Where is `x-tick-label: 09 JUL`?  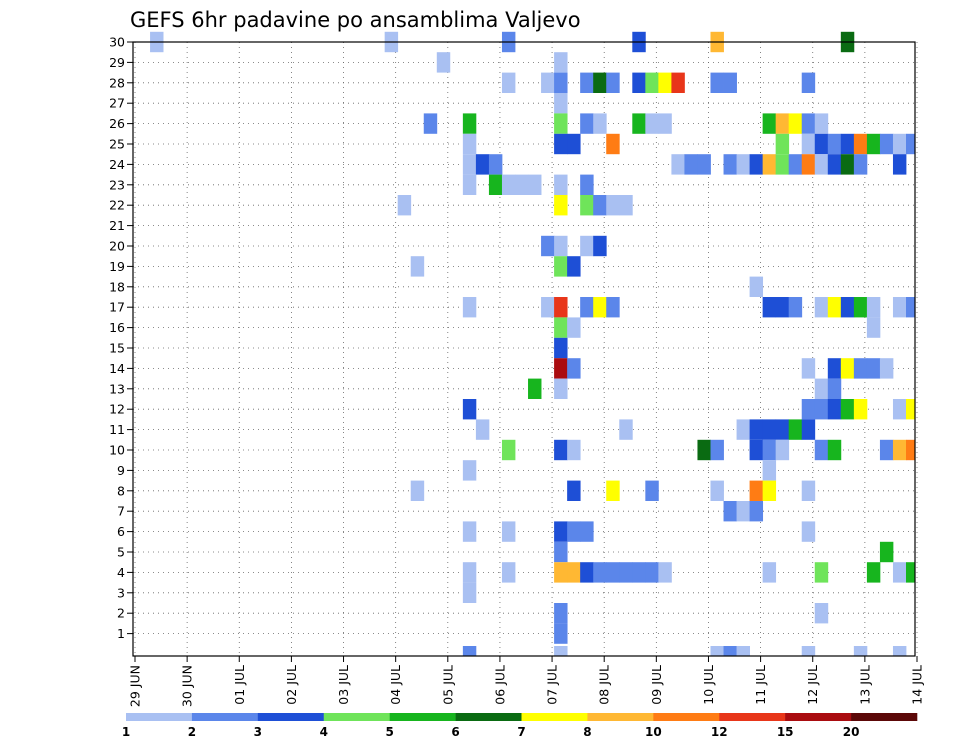 x-tick-label: 09 JUL is located at coordinates (656, 685).